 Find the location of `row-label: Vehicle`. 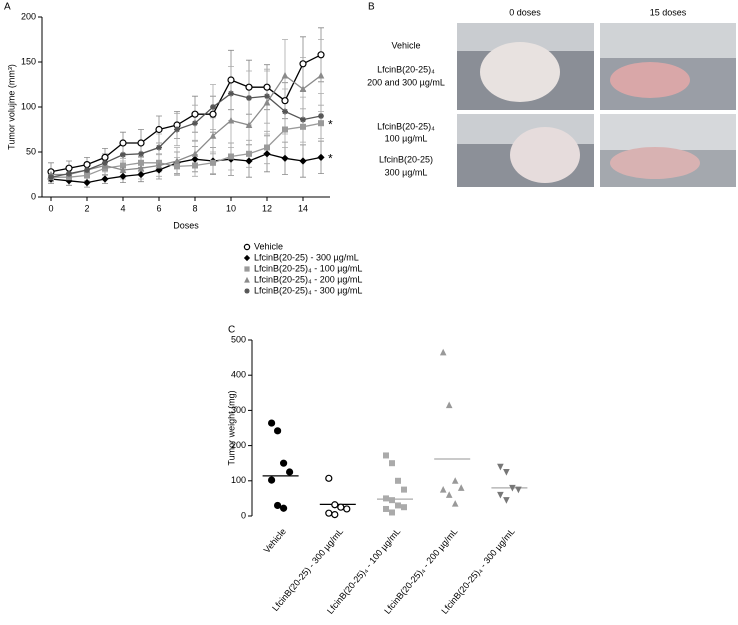

row-label: Vehicle is located at coordinates (405, 45).